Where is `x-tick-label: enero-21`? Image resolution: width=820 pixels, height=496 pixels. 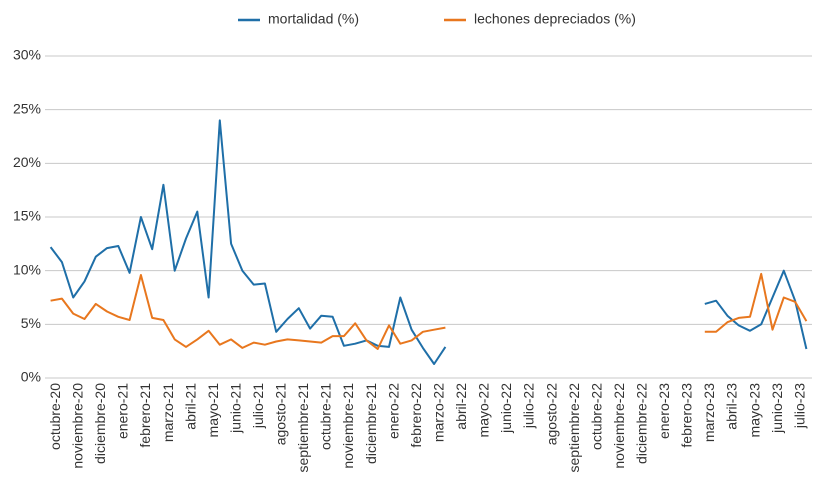 x-tick-label: enero-21 is located at coordinates (123, 411).